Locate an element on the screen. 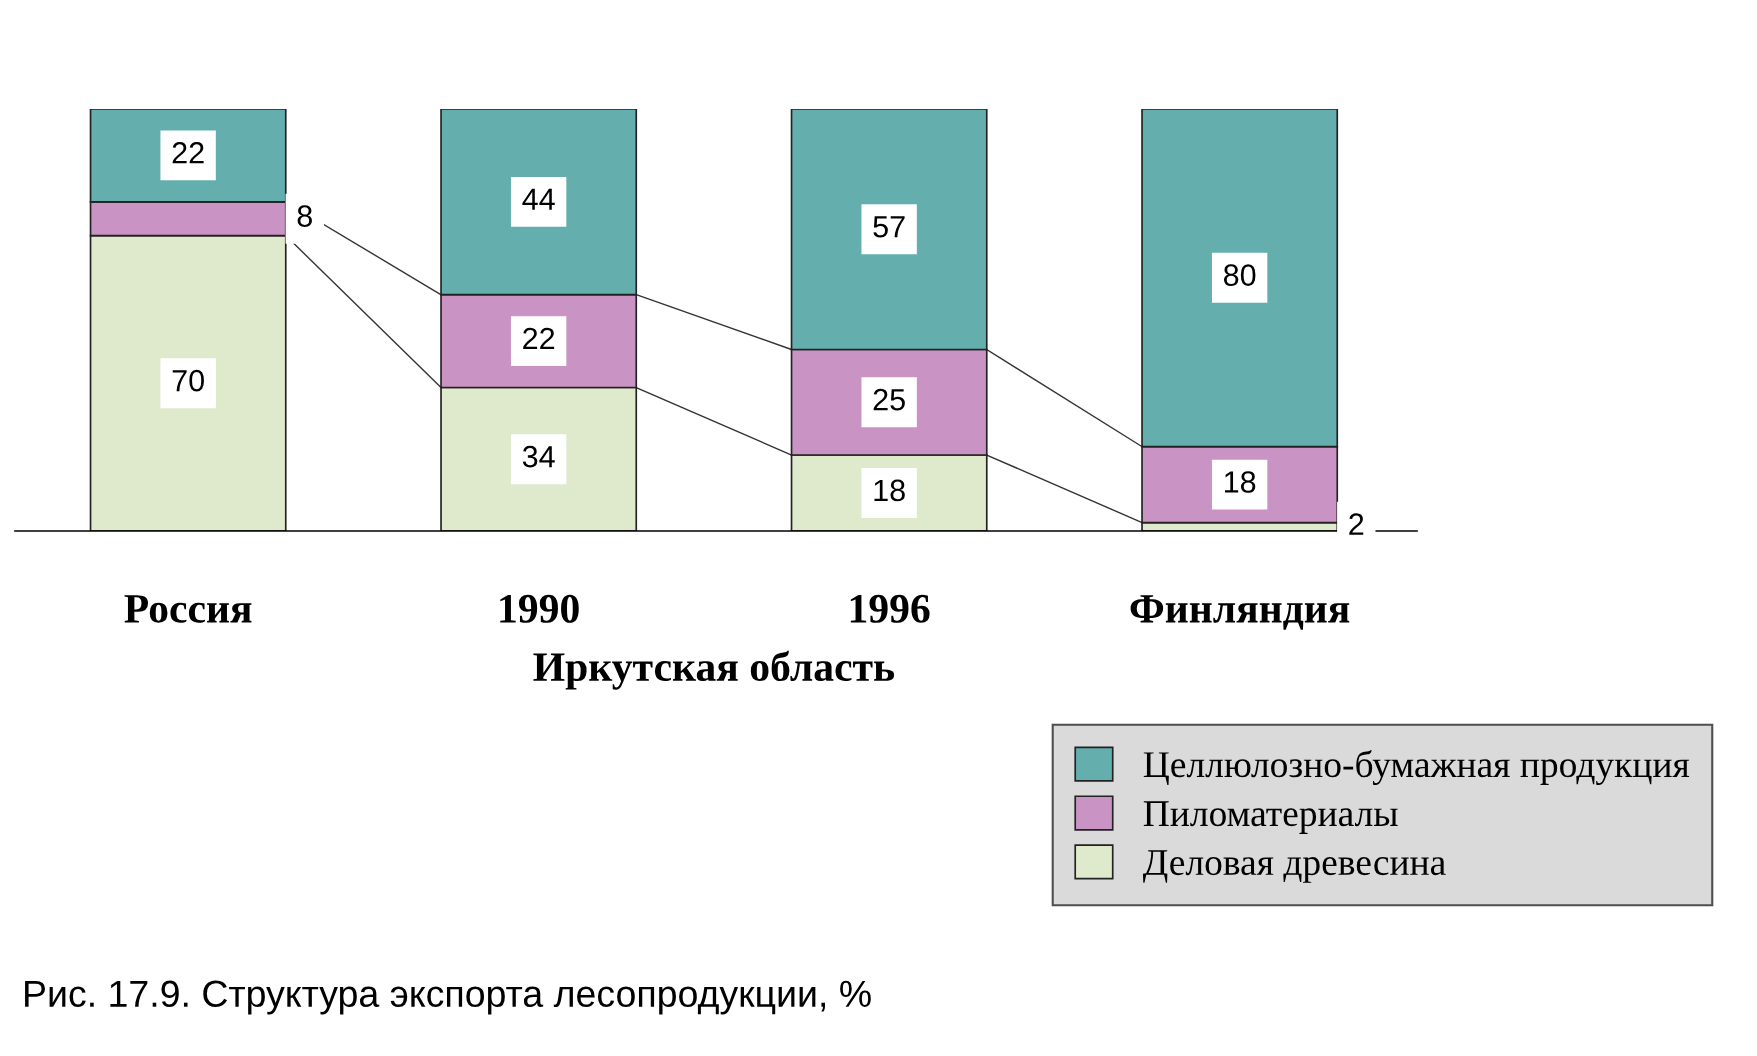 Image resolution: width=1757 pixels, height=1056 pixels. x-tick-label: 1996 is located at coordinates (890, 608).